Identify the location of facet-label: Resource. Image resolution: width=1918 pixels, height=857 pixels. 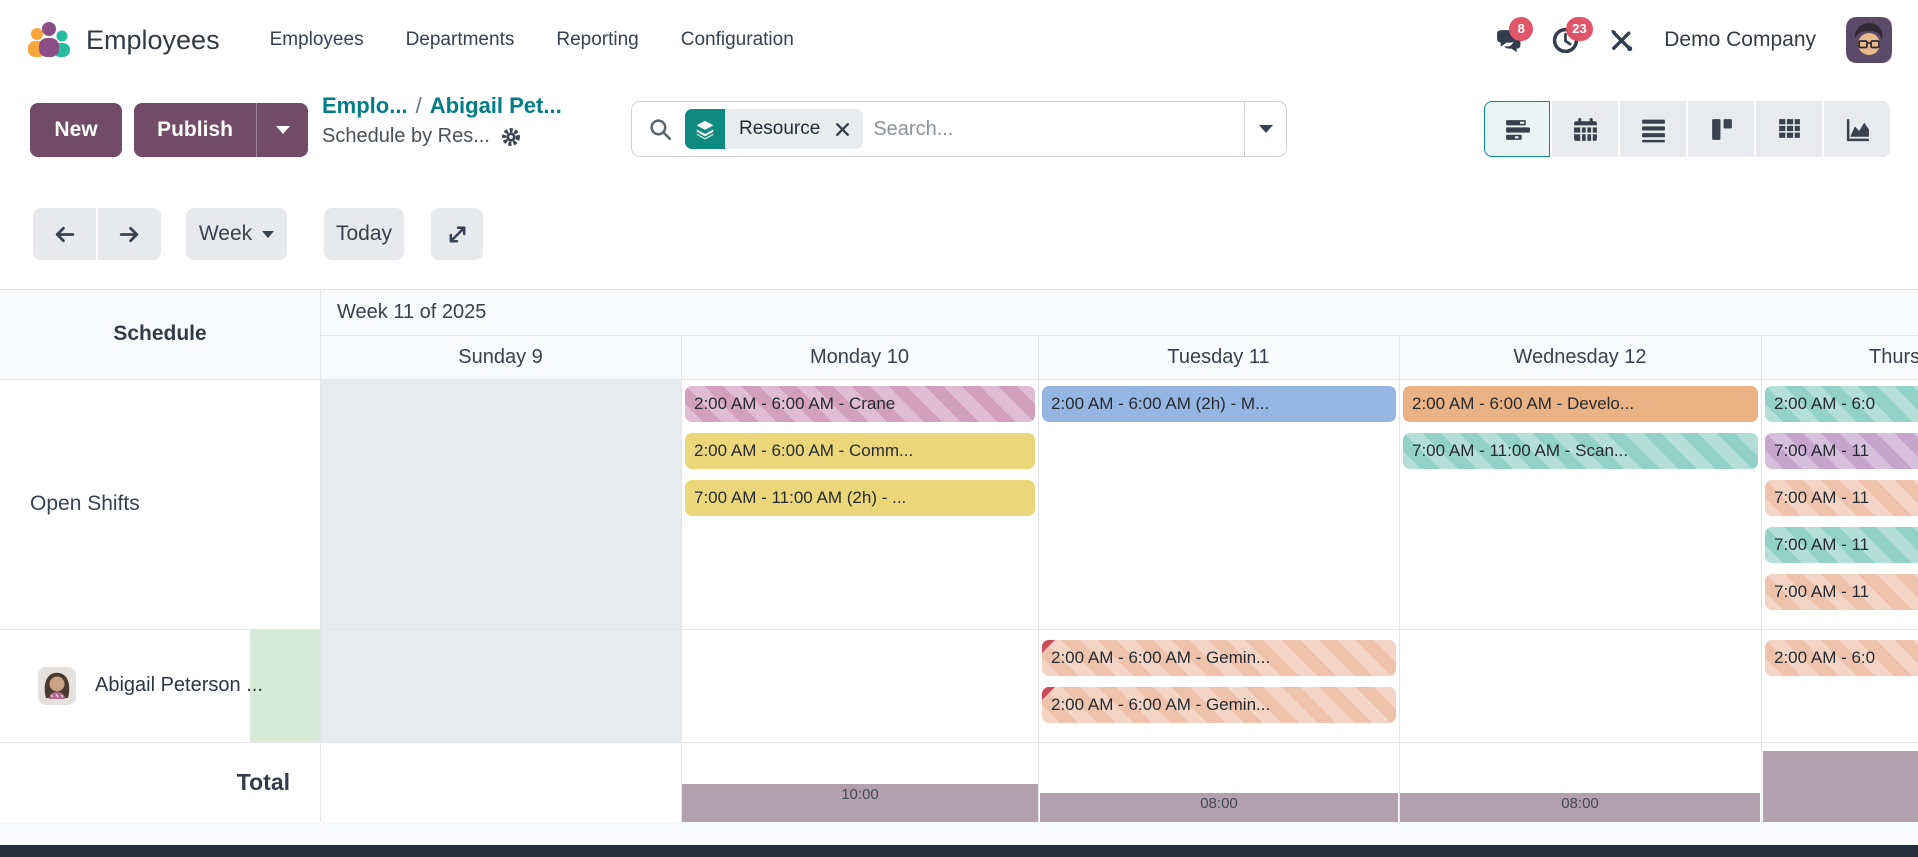
(780, 128).